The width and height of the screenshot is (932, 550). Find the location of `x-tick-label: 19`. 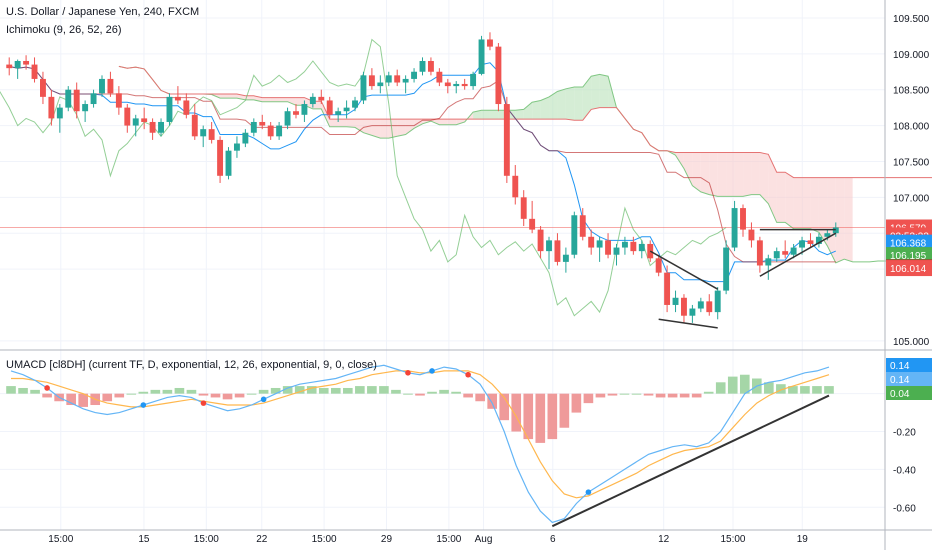

x-tick-label: 19 is located at coordinates (803, 539).